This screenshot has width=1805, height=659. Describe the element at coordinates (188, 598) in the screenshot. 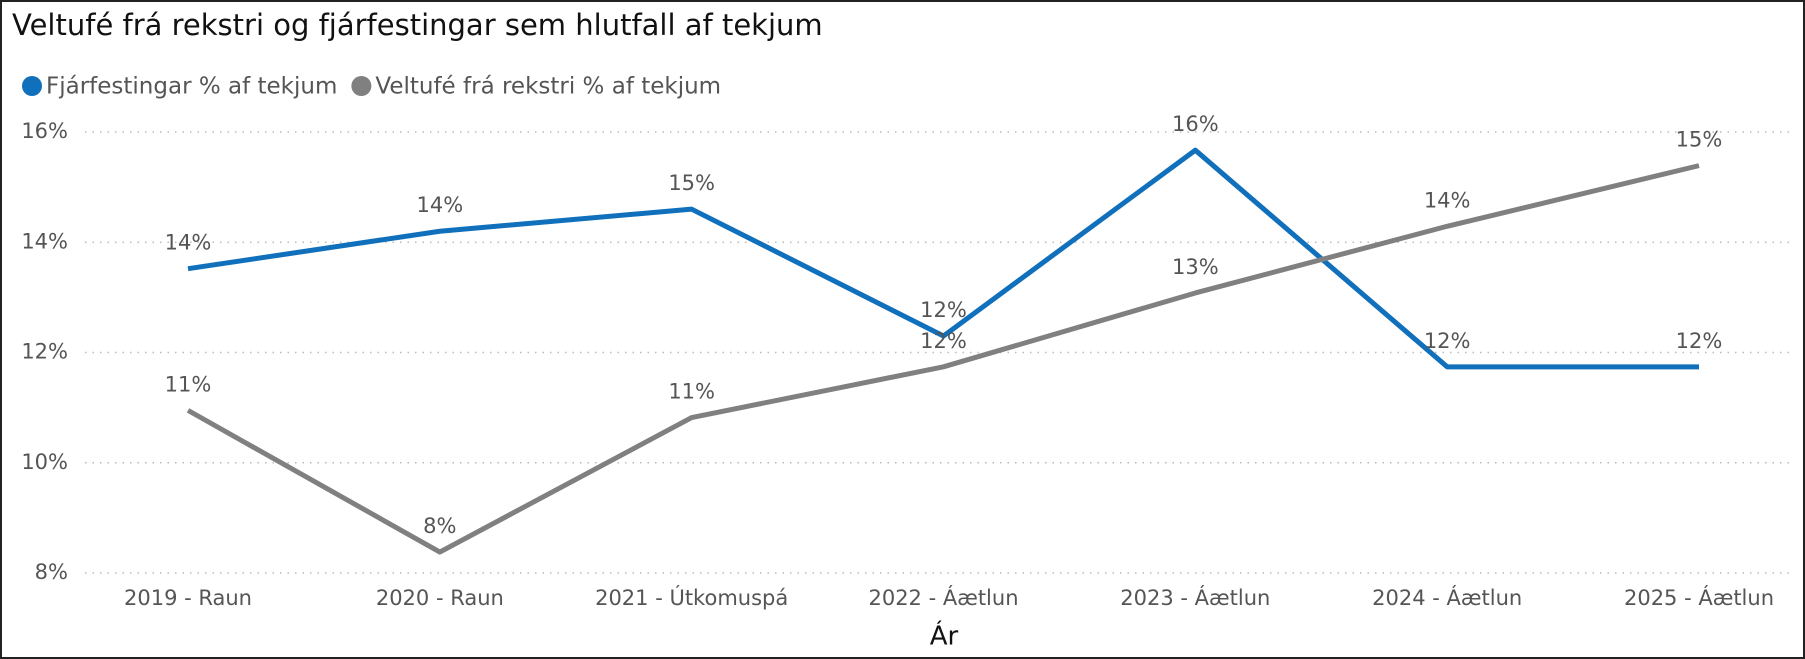

I see `x-tick-label: 2019 - Raun` at that location.